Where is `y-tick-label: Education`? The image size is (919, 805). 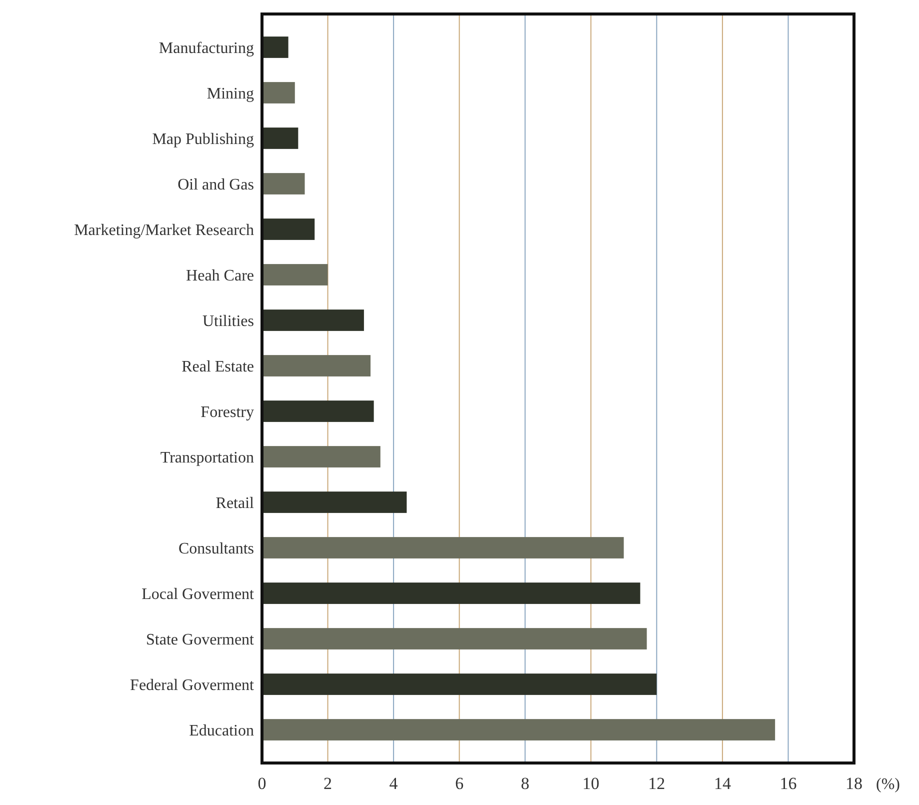
y-tick-label: Education is located at coordinates (221, 731).